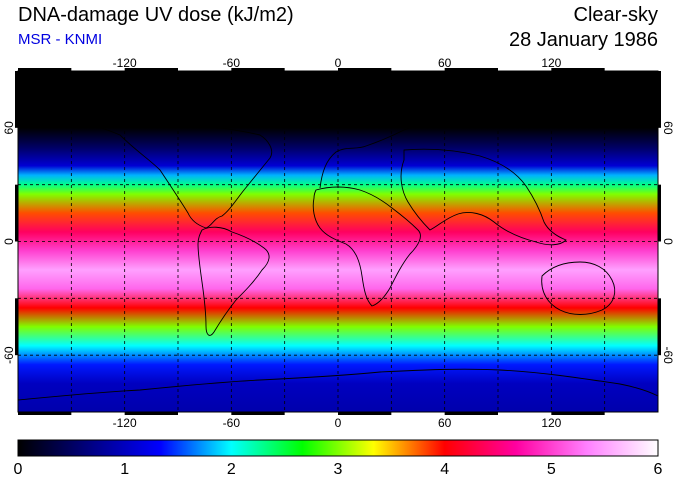 The height and width of the screenshot is (480, 678). I want to click on colorbar-tick-label: 3, so click(338, 469).